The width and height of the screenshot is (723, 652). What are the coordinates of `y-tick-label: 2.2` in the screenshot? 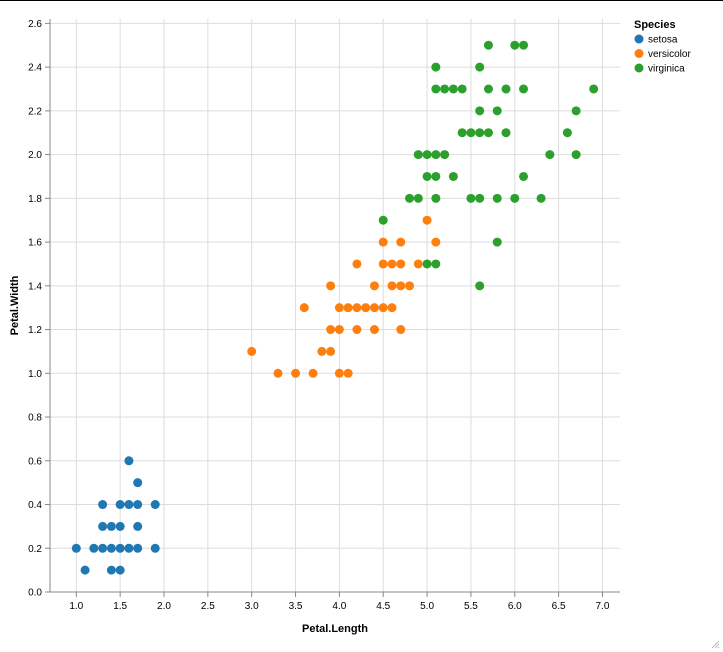 It's located at (35, 111).